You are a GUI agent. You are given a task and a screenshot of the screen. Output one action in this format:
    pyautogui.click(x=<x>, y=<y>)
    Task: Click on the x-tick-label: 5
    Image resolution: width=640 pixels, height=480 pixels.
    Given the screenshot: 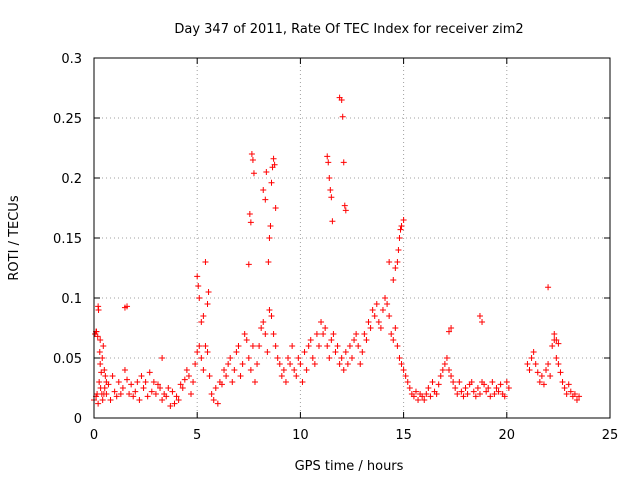 What is the action you would take?
    pyautogui.click(x=197, y=435)
    